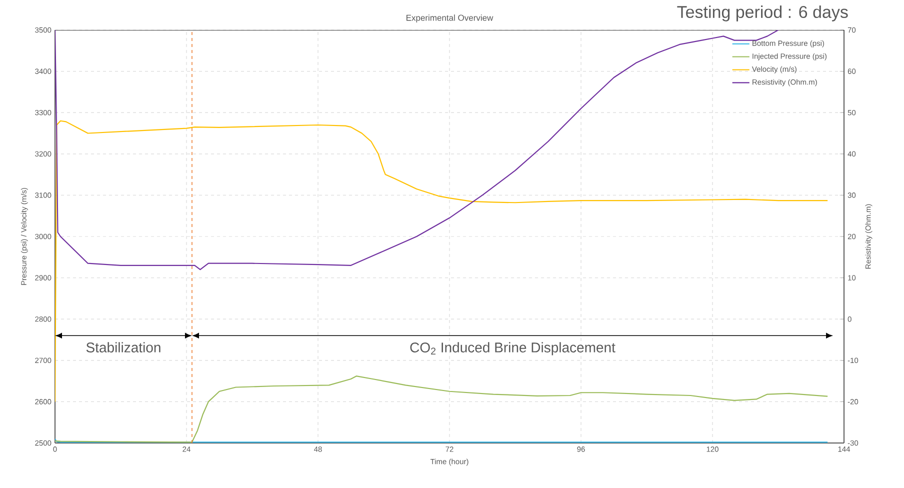  What do you see at coordinates (123, 347) in the screenshot?
I see `annotation: Stabilization` at bounding box center [123, 347].